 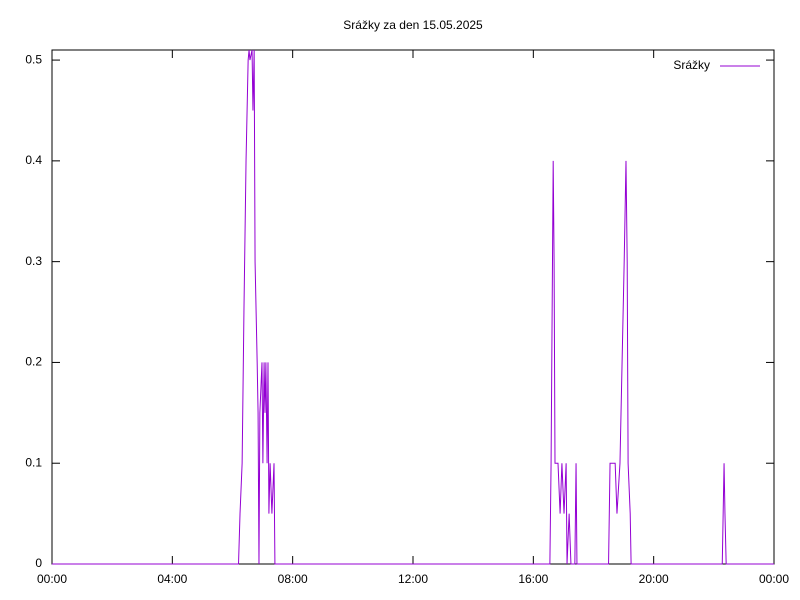 I want to click on y-tick-label: 0.2, so click(x=33, y=362).